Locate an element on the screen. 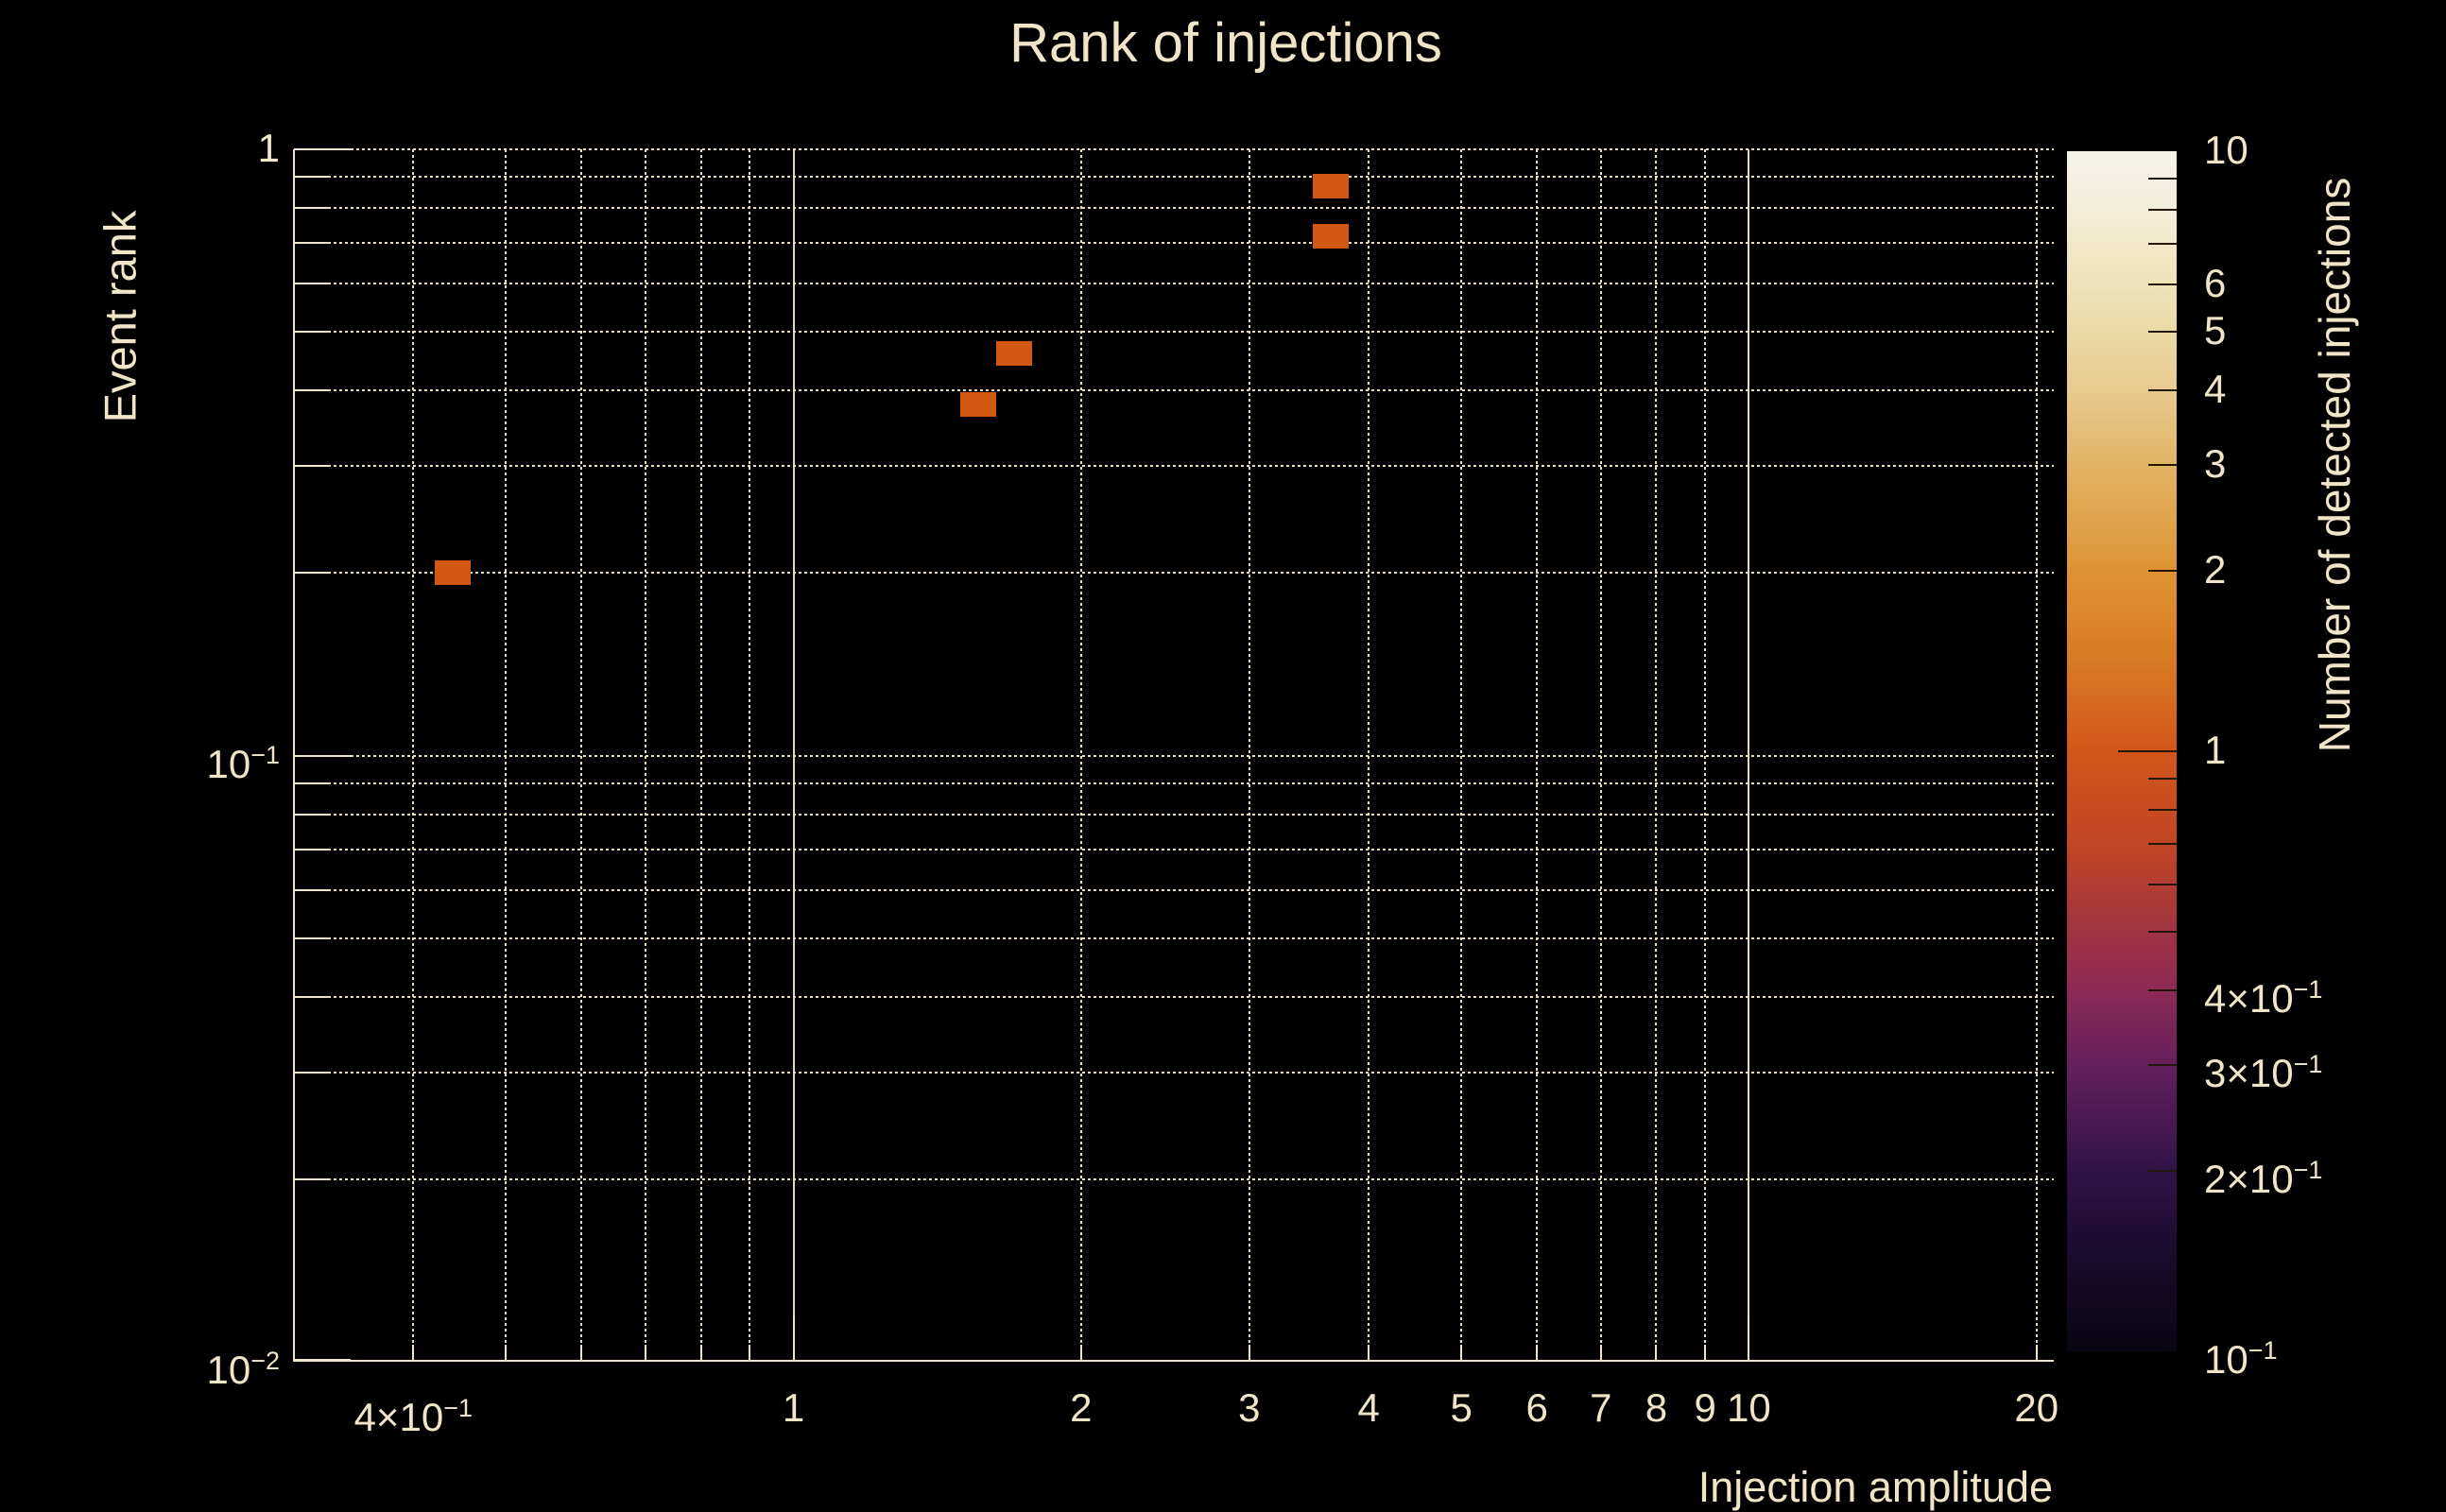 The image size is (2446, 1512). x-tick-label: 7 is located at coordinates (1601, 1407).